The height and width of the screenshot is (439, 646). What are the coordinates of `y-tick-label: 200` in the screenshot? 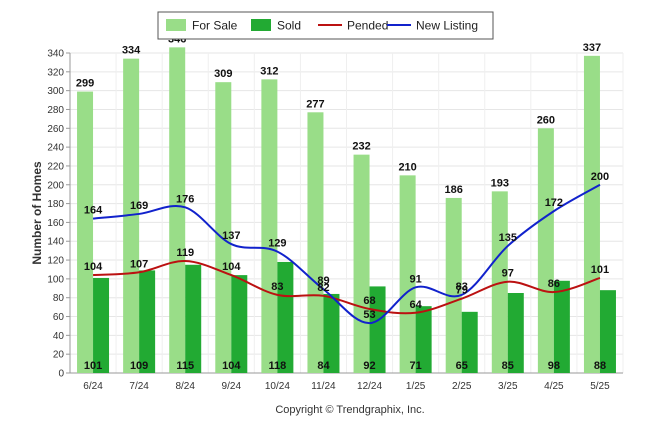 It's located at (55, 185).